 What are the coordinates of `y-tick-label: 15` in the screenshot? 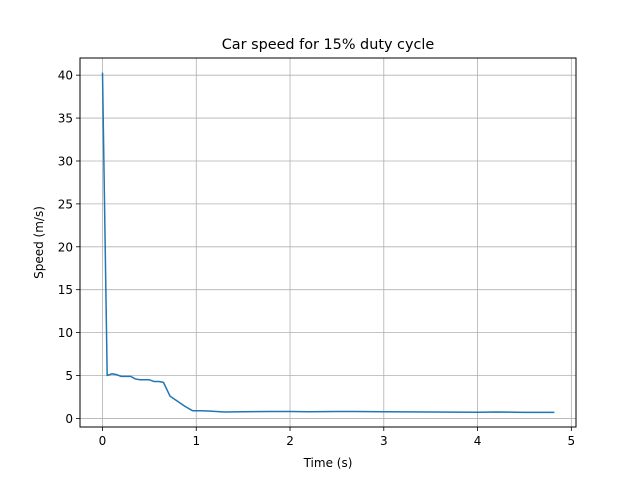 It's located at (65, 290).